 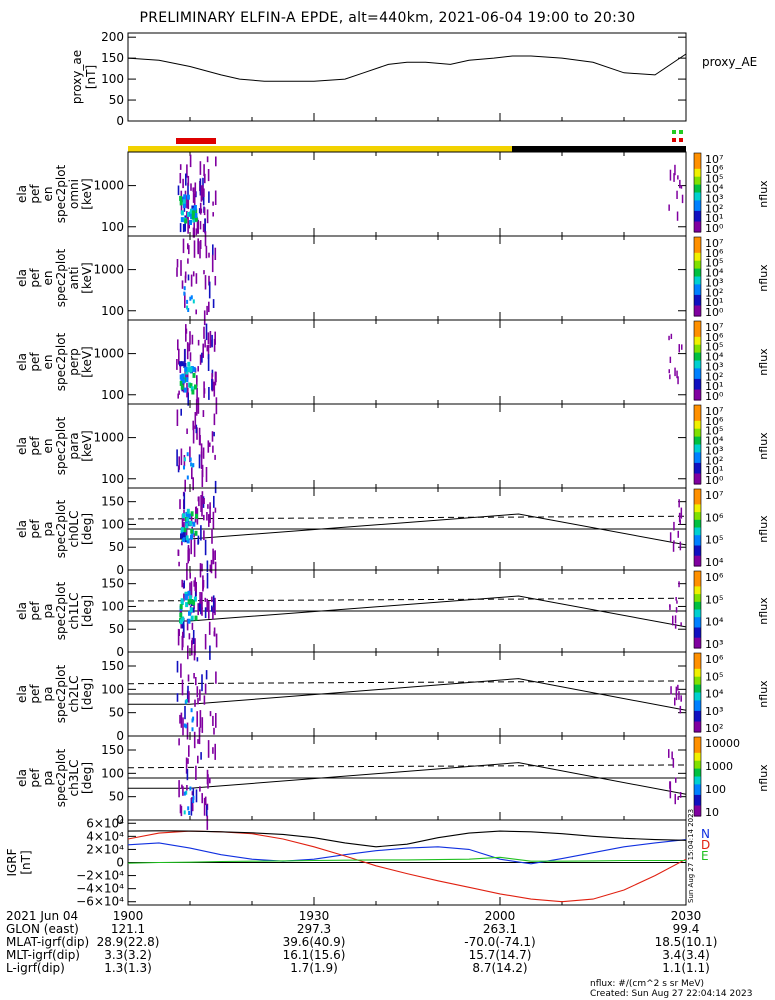 What do you see at coordinates (128, 955) in the screenshot?
I see `ephem-value: 3.3(3.2)` at bounding box center [128, 955].